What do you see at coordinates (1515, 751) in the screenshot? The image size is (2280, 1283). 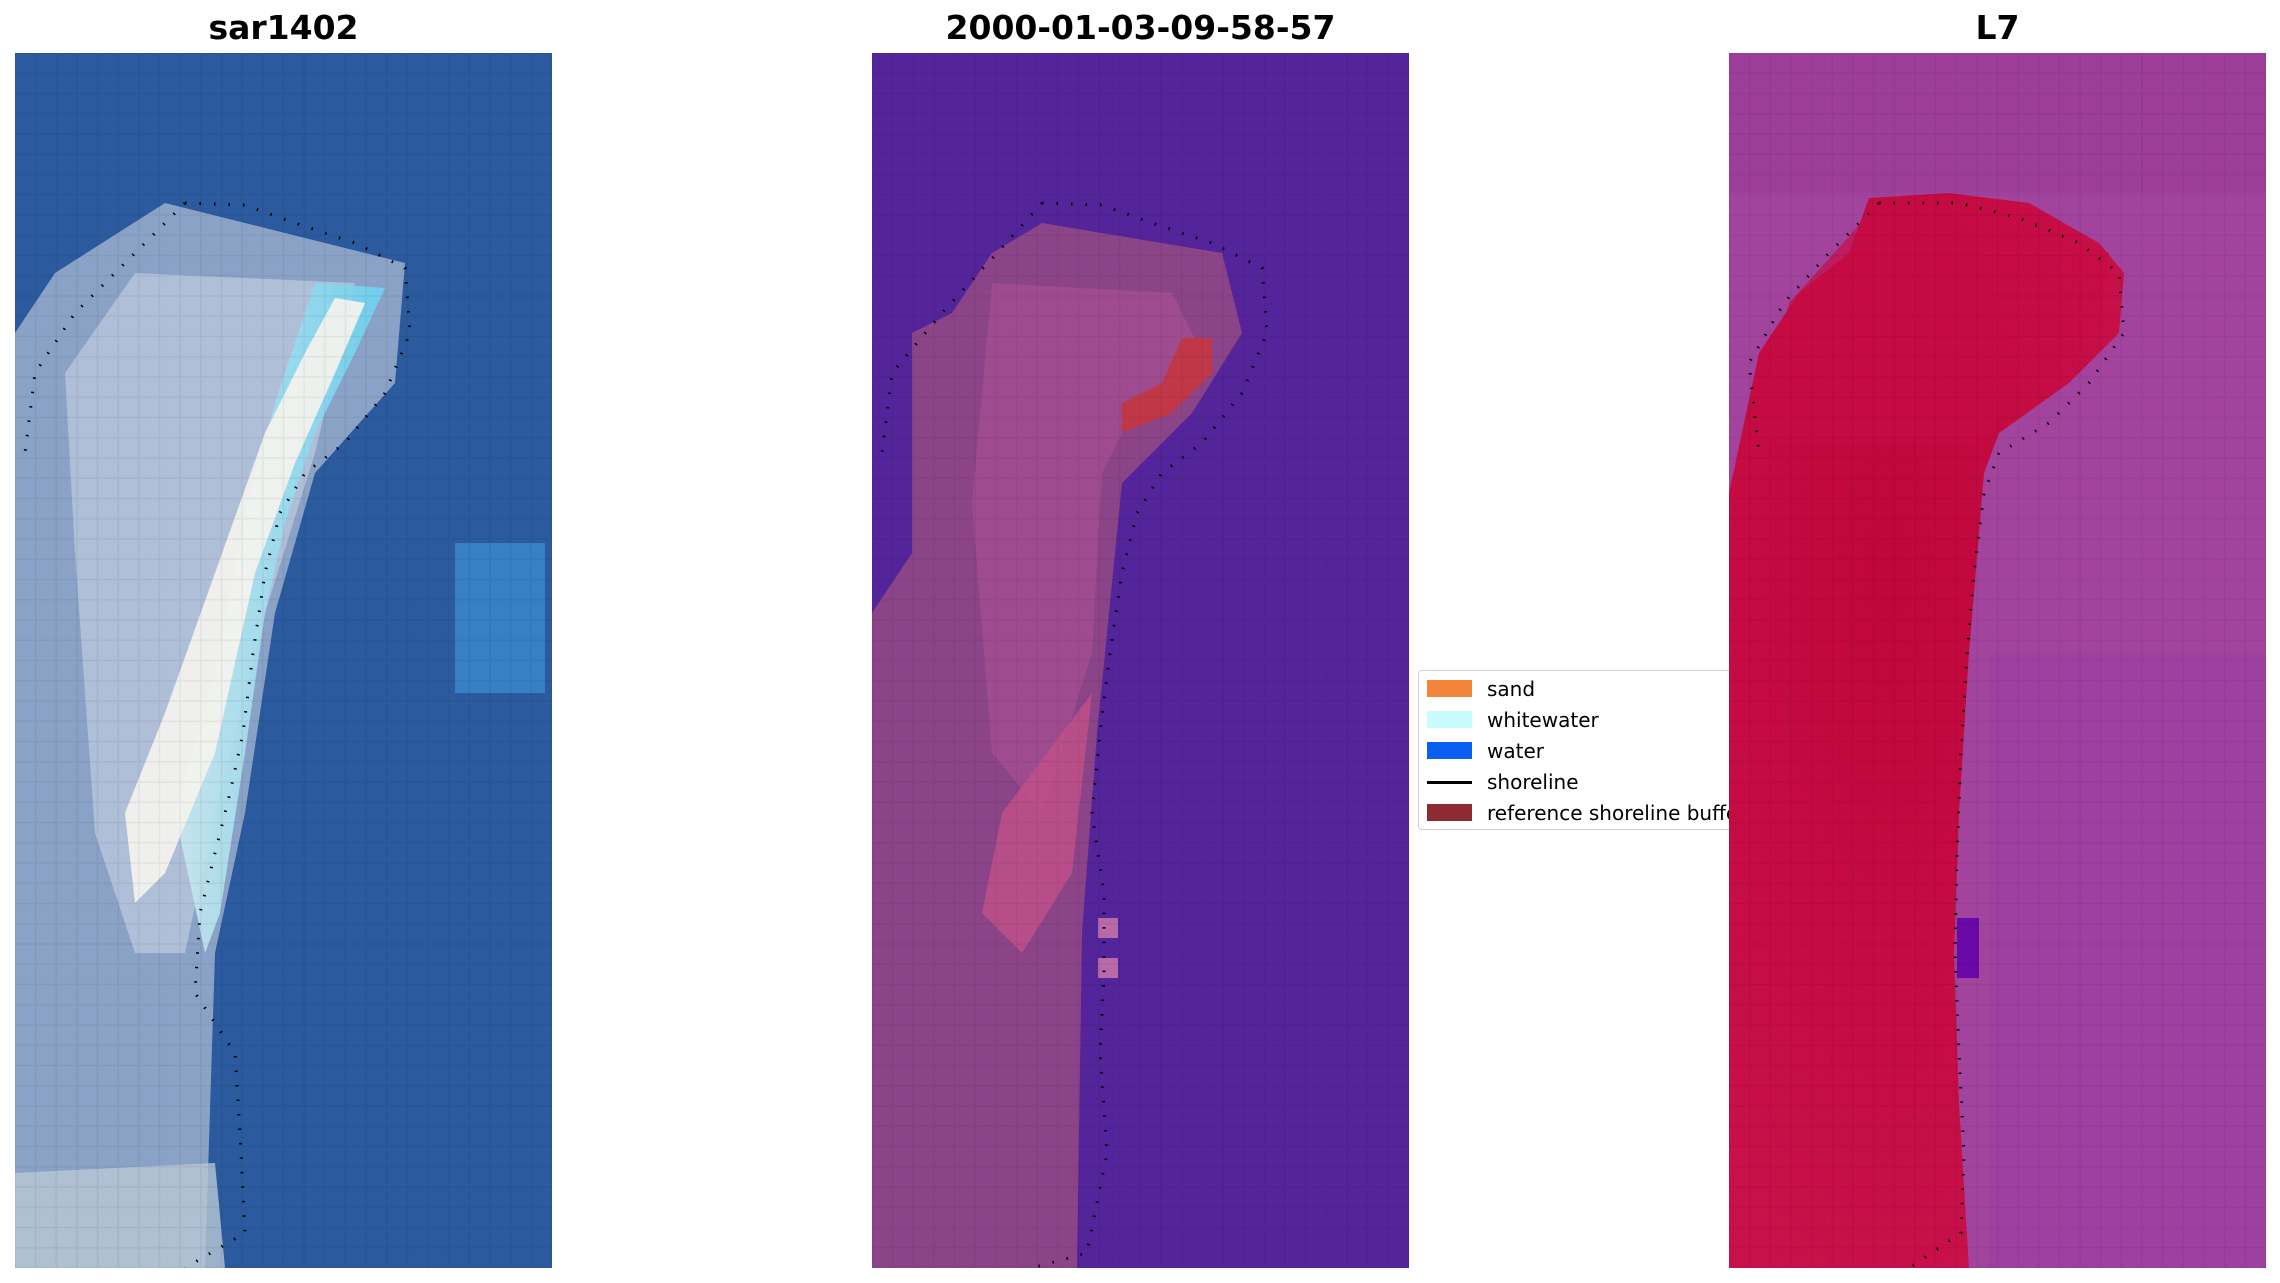 I see `legend-label-water: water` at bounding box center [1515, 751].